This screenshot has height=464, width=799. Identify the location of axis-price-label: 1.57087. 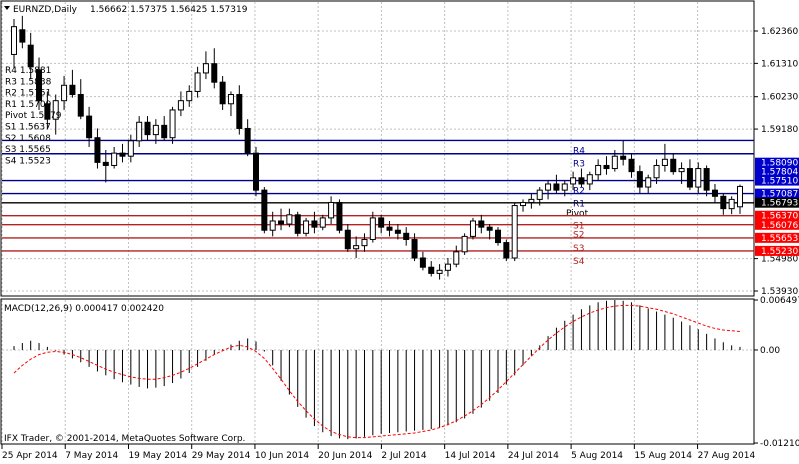
(779, 195).